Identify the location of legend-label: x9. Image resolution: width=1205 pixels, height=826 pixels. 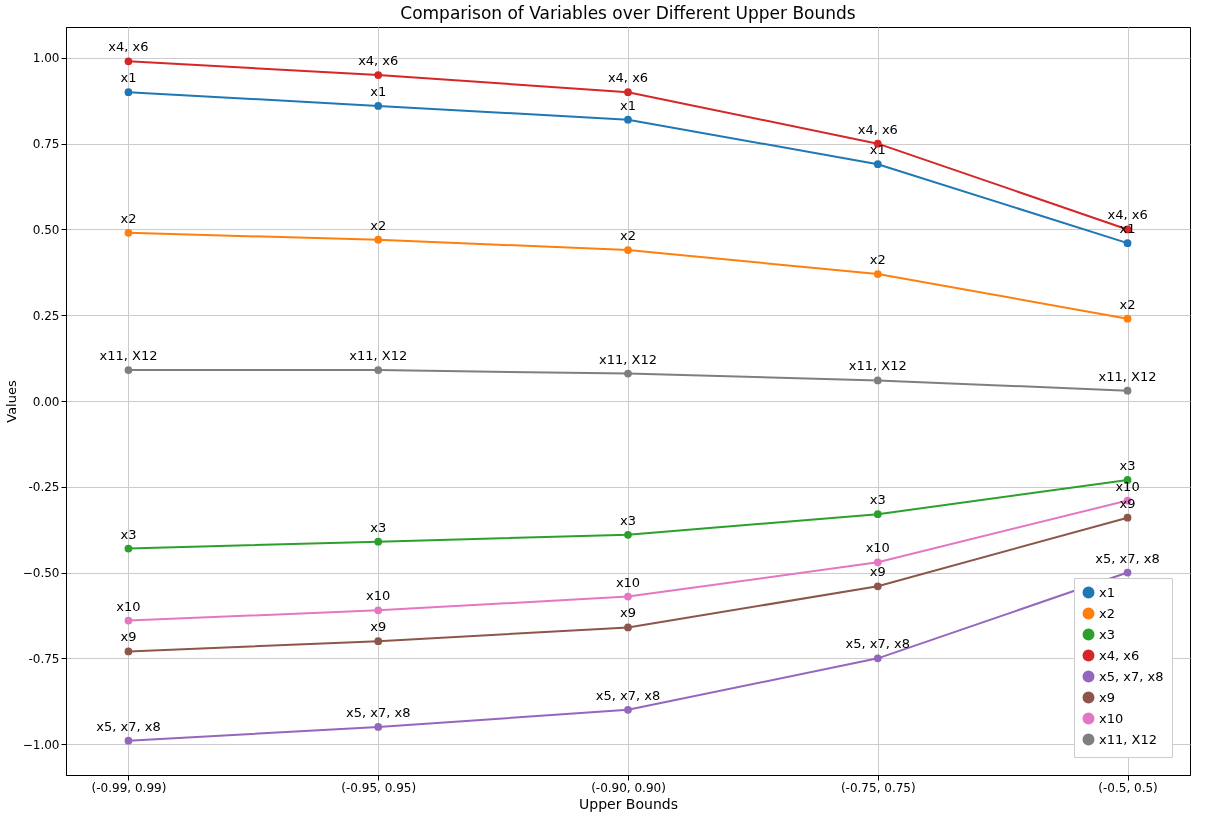
(1107, 697).